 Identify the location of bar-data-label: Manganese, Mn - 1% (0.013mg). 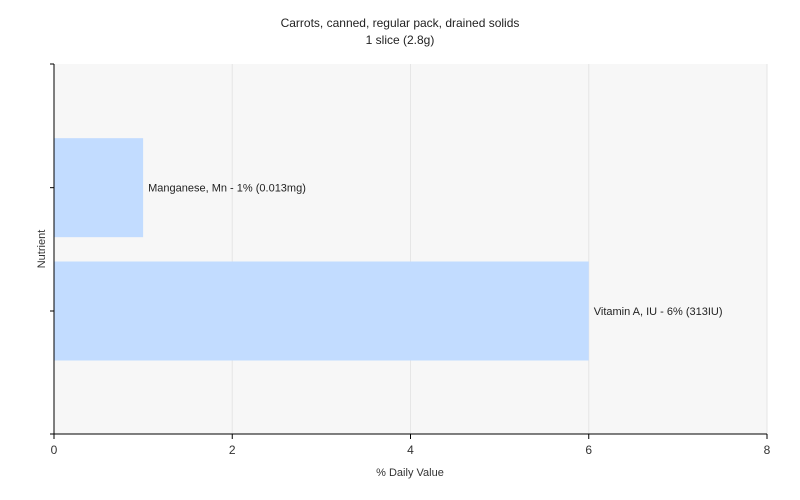
(227, 189).